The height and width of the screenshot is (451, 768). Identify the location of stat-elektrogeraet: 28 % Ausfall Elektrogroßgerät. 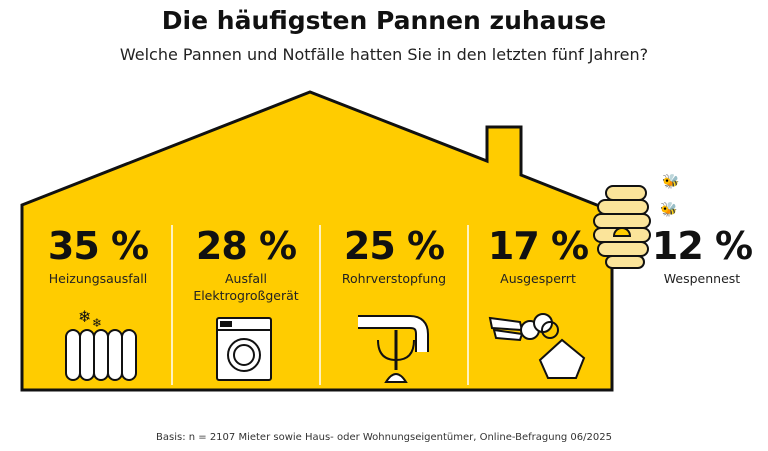
(246, 264).